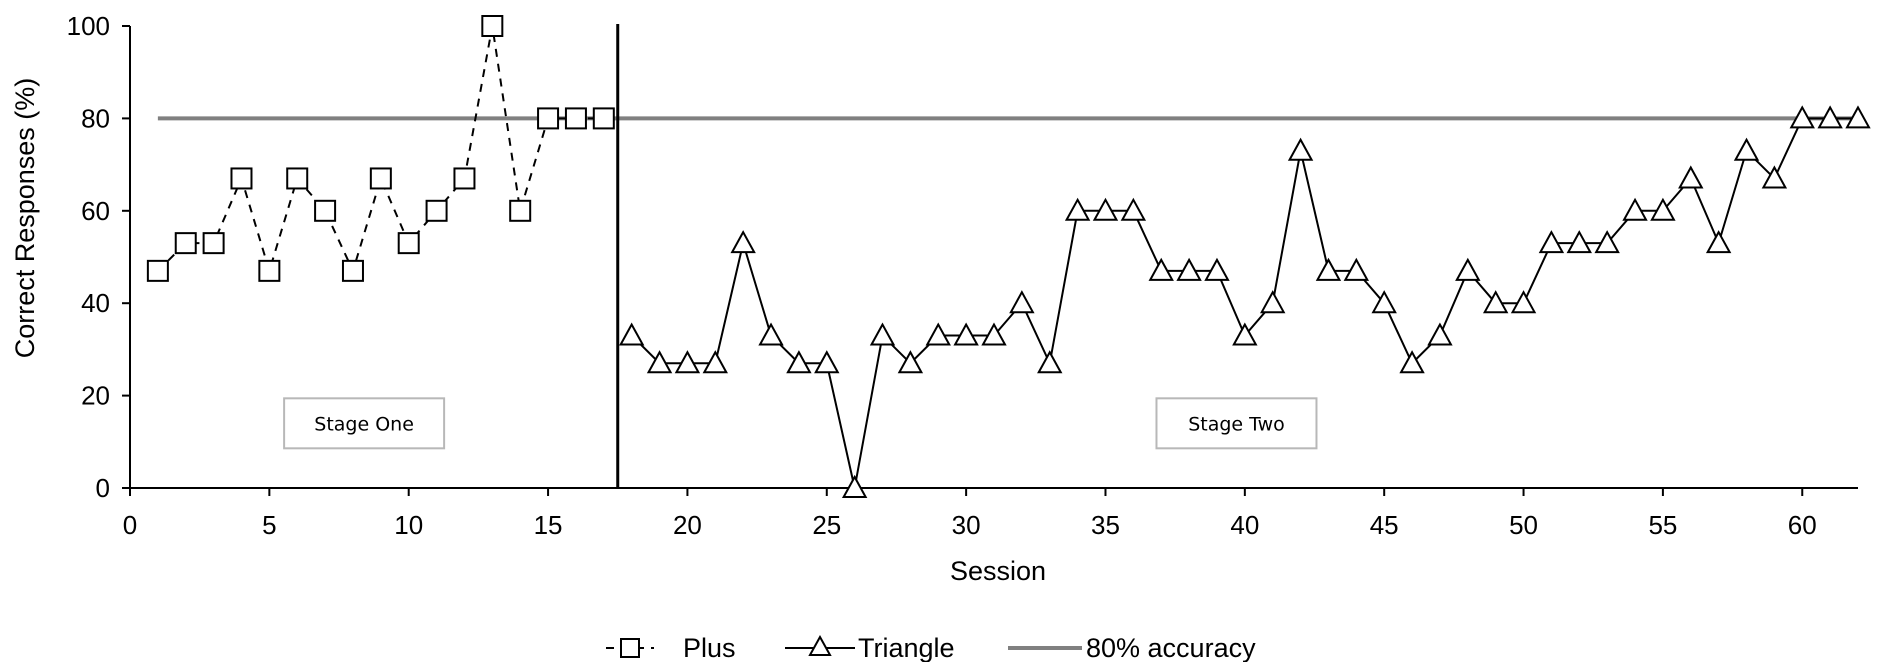  Describe the element at coordinates (671, 647) in the screenshot. I see `legend-item-plus: Plus` at that location.